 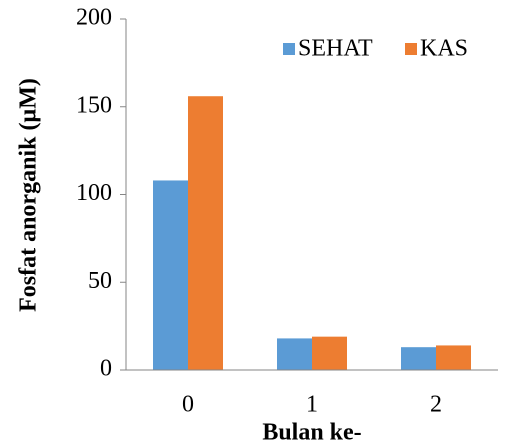 What do you see at coordinates (335, 49) in the screenshot?
I see `legend-label: SEHAT` at bounding box center [335, 49].